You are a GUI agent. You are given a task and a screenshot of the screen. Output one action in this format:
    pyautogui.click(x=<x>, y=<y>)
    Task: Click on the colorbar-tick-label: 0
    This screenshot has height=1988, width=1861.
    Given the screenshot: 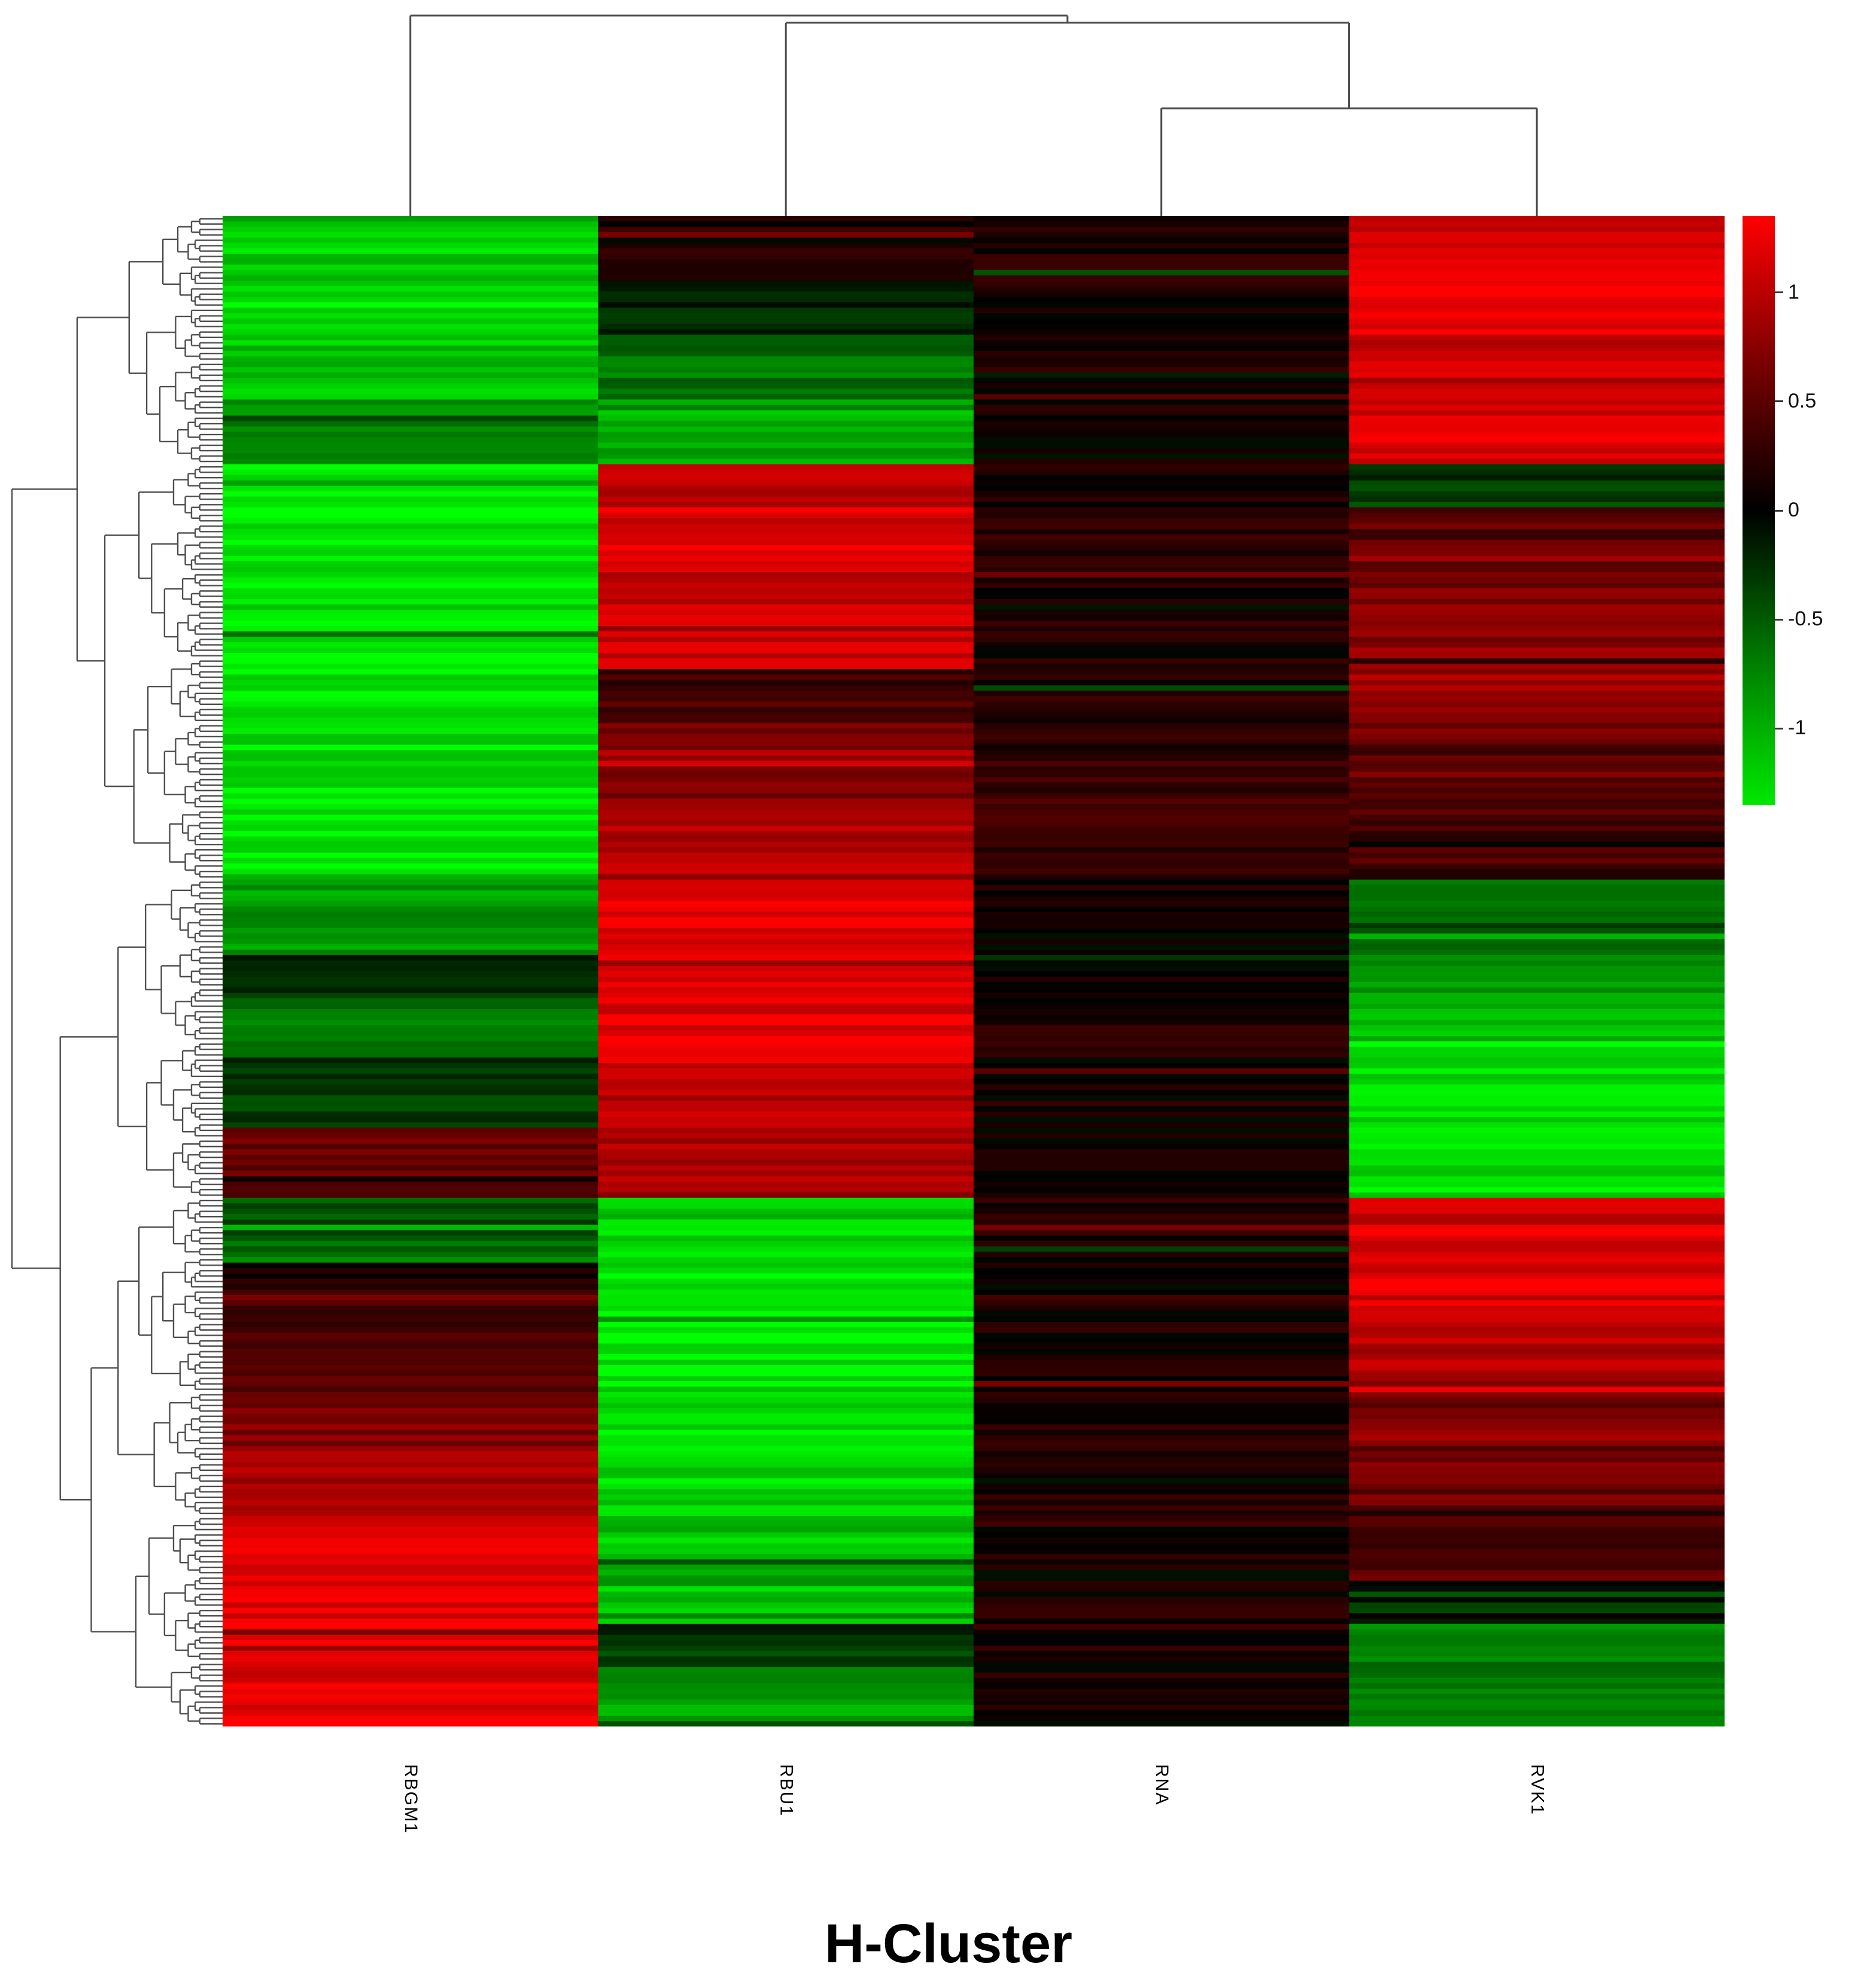 What is the action you would take?
    pyautogui.click(x=1793, y=509)
    